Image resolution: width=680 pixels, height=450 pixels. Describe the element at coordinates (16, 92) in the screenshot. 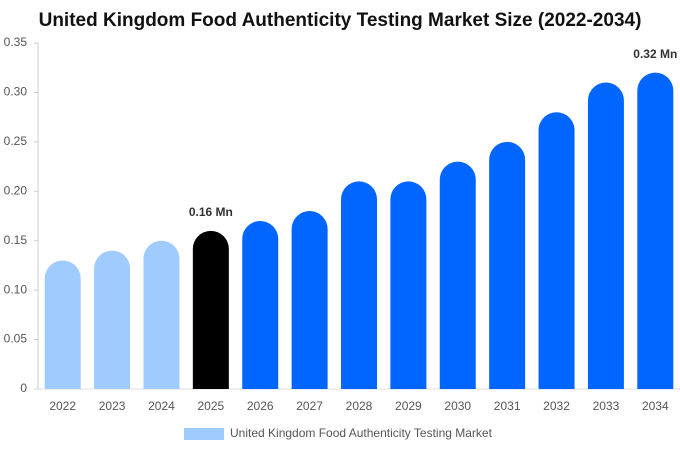

I see `y-tick-label: 0.30` at that location.